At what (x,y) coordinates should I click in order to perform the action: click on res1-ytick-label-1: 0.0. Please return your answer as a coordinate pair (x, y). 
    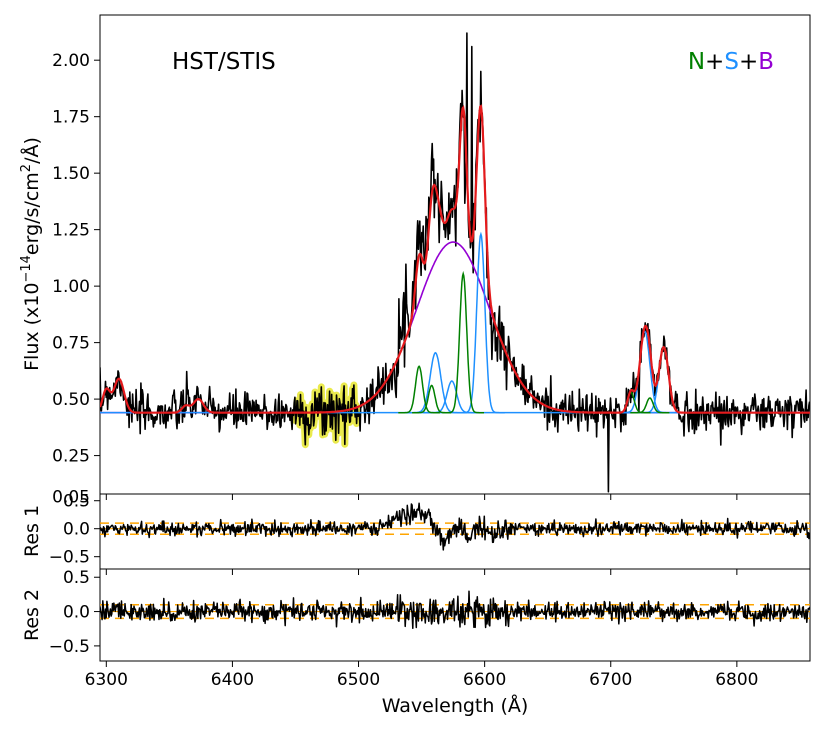
    Looking at the image, I should click on (76, 530).